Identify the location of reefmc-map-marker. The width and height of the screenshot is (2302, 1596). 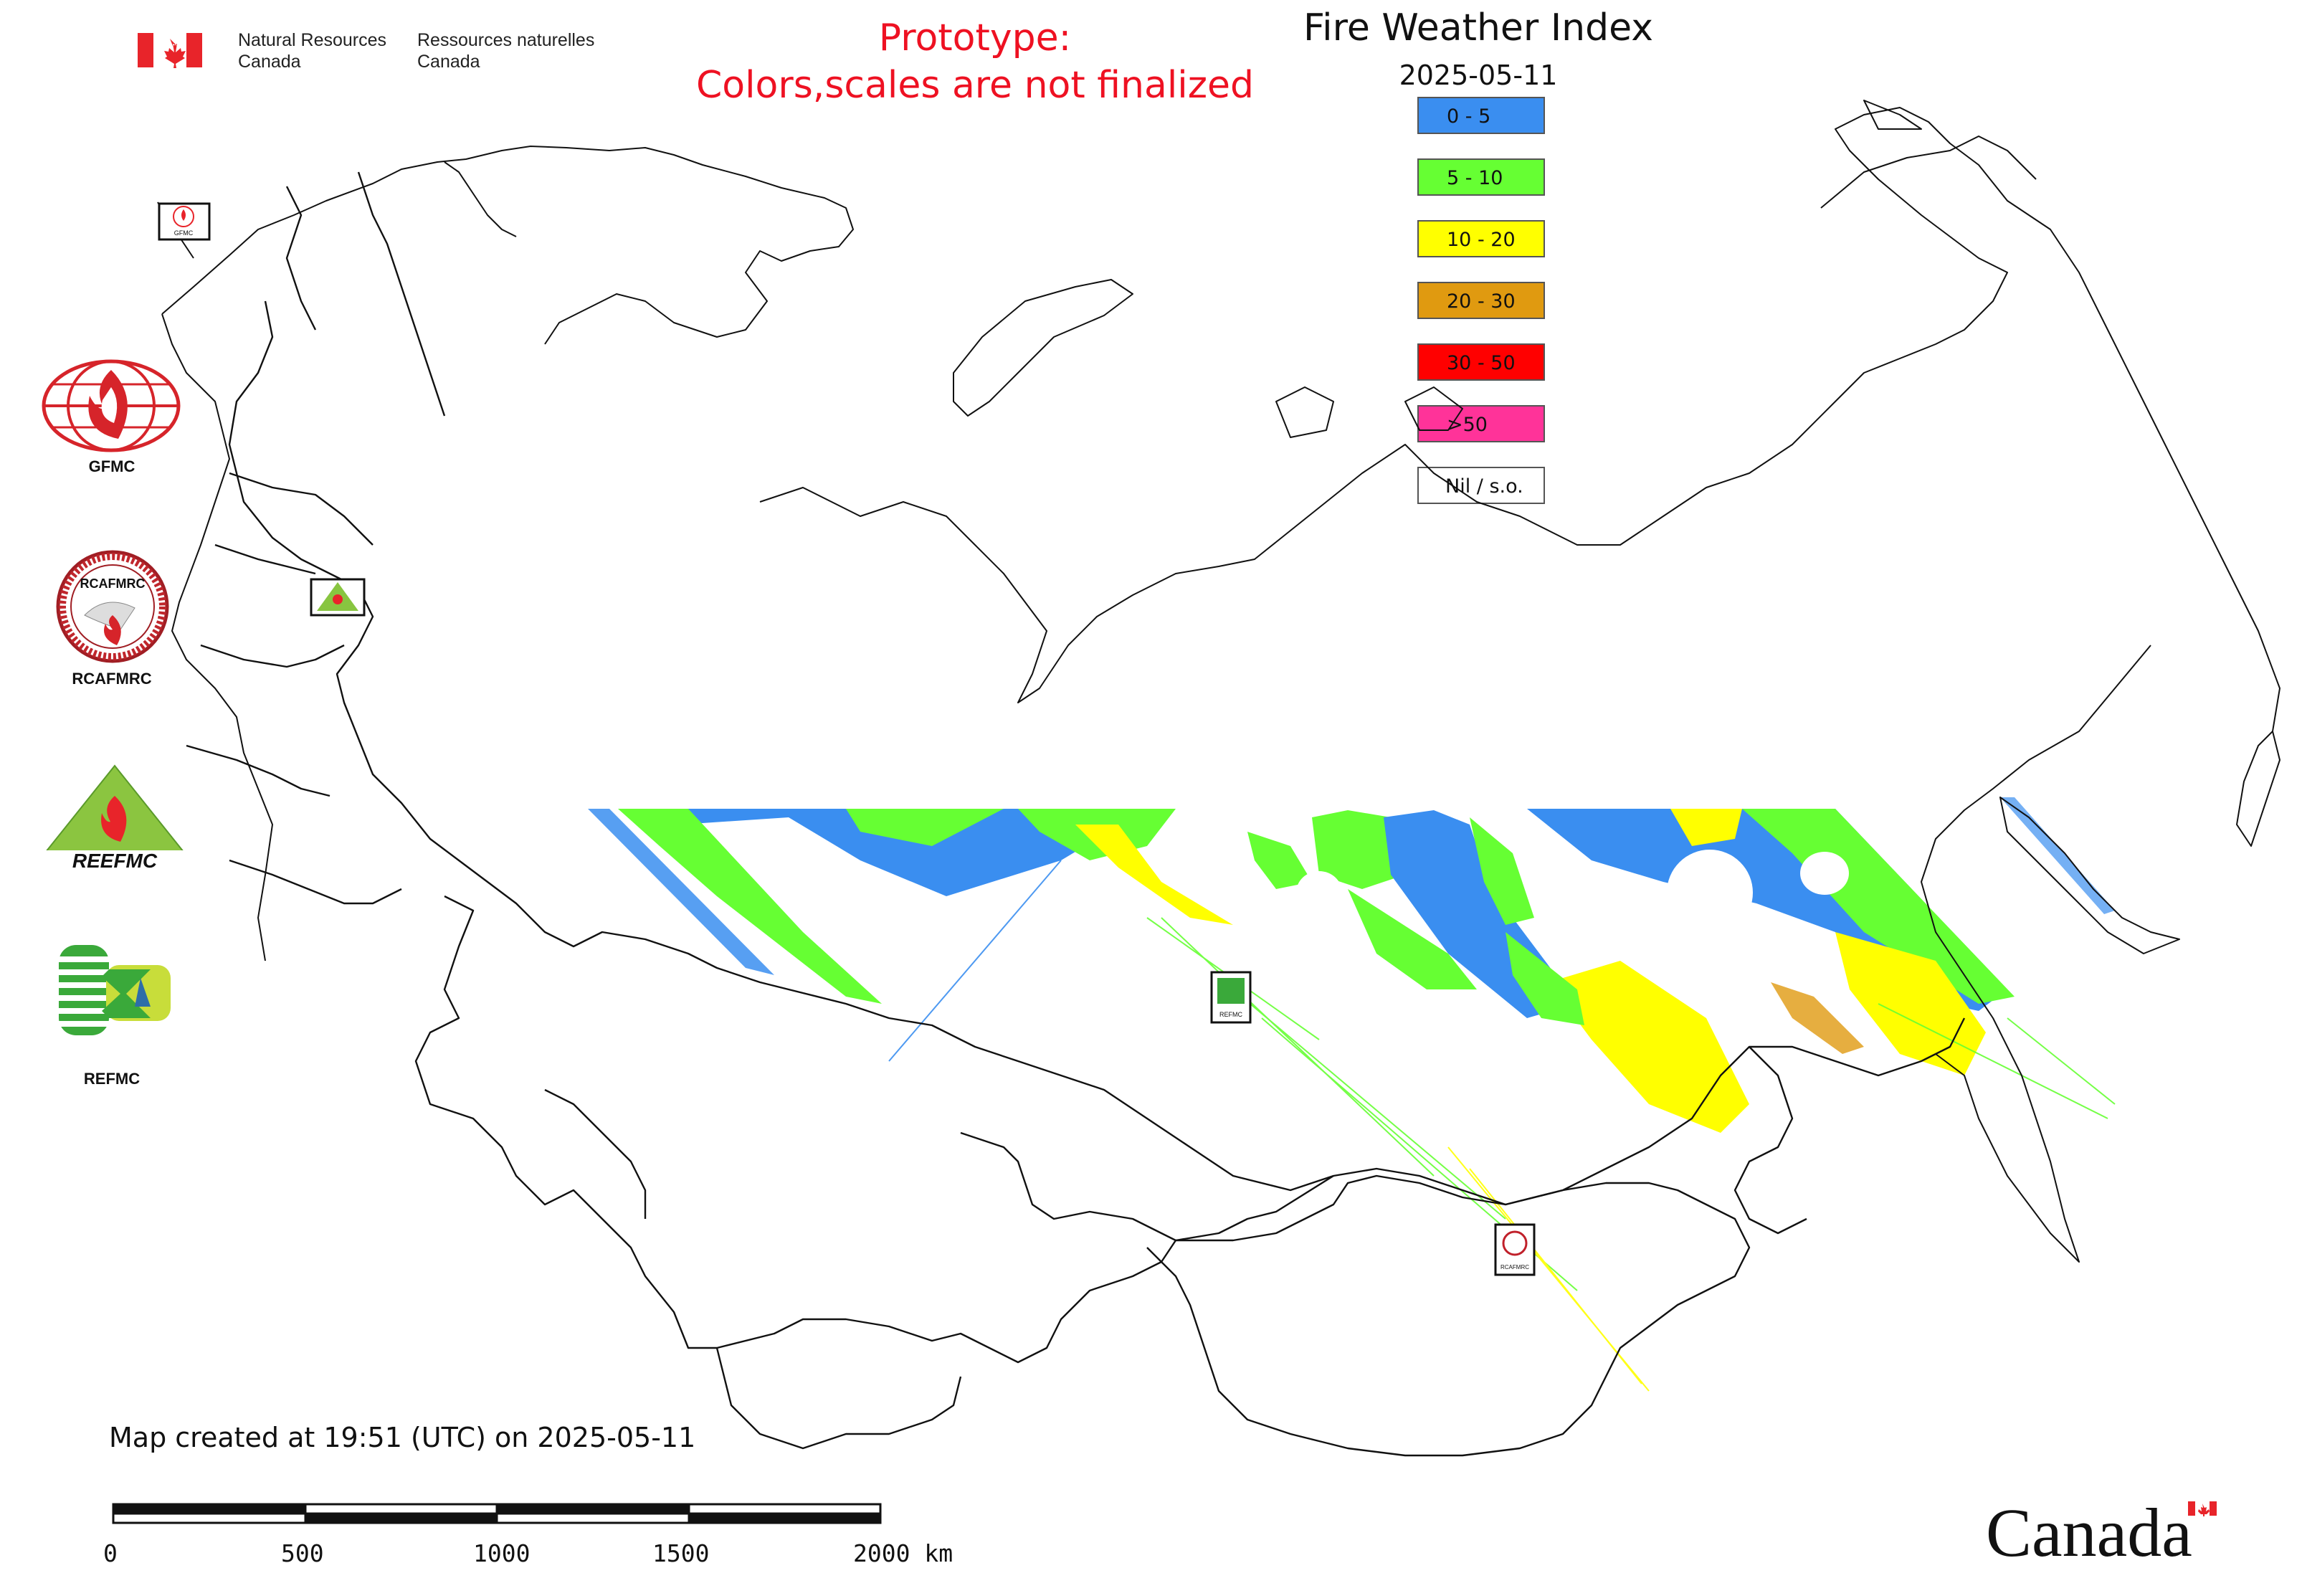
(338, 597).